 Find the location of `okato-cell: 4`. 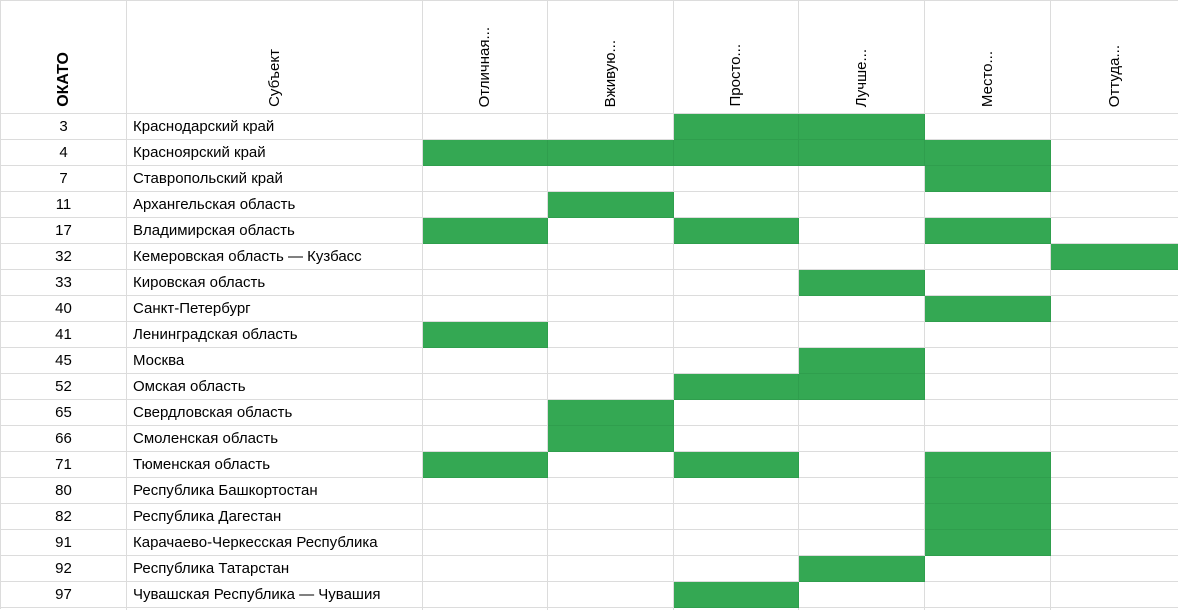

okato-cell: 4 is located at coordinates (64, 153).